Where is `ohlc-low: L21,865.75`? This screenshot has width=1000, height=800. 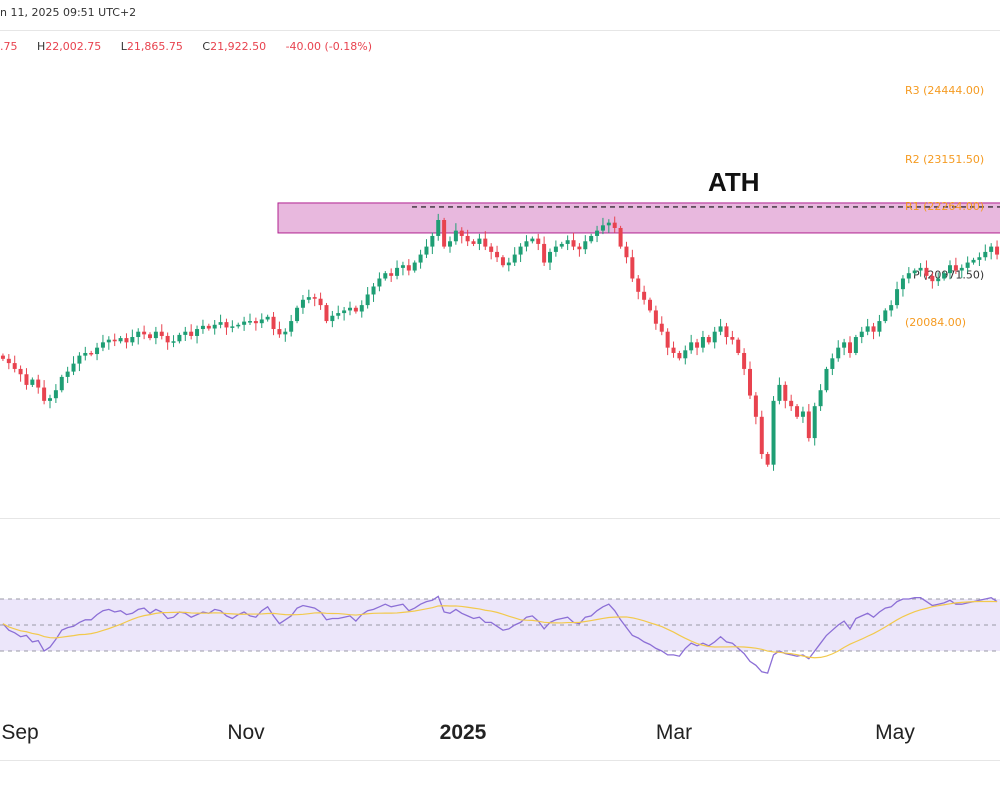 ohlc-low: L21,865.75 is located at coordinates (151, 46).